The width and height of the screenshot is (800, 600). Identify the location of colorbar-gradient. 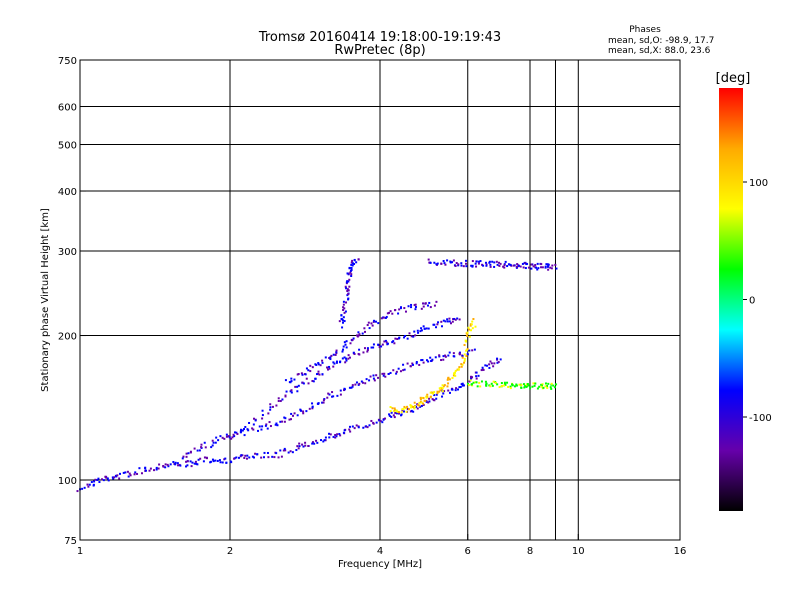
(731, 299).